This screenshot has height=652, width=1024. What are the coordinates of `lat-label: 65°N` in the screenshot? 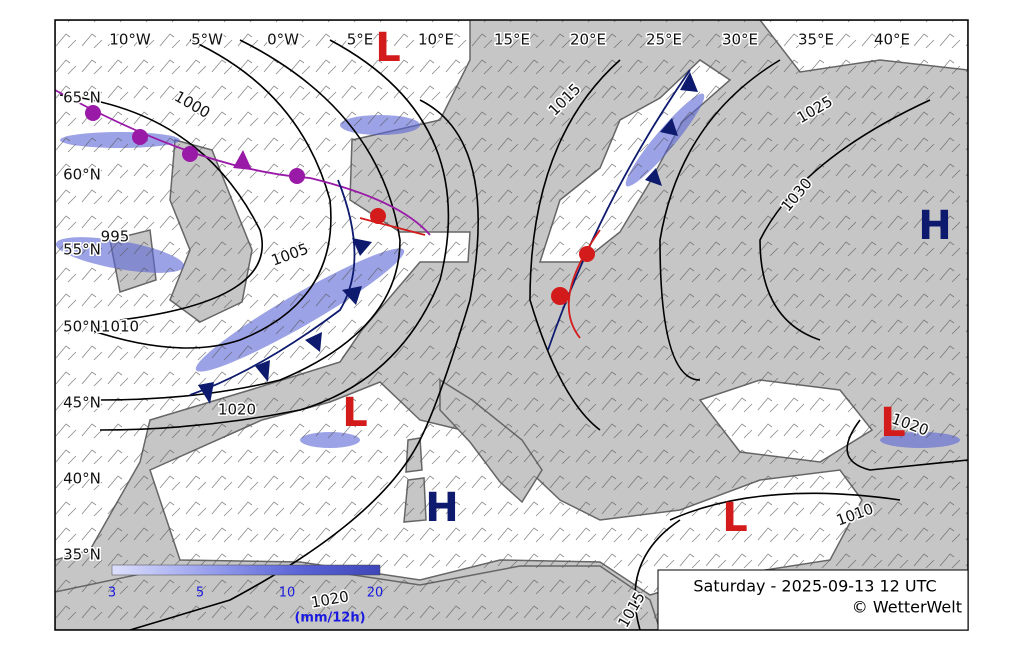 It's located at (82, 98).